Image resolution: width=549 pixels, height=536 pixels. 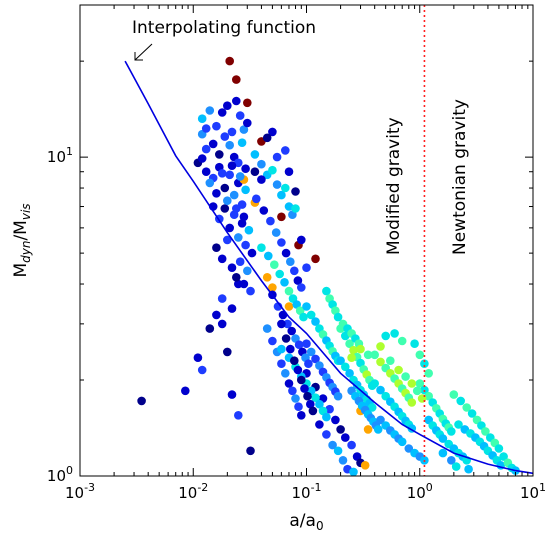 I want to click on x-axis-label: a/a0, so click(x=306, y=522).